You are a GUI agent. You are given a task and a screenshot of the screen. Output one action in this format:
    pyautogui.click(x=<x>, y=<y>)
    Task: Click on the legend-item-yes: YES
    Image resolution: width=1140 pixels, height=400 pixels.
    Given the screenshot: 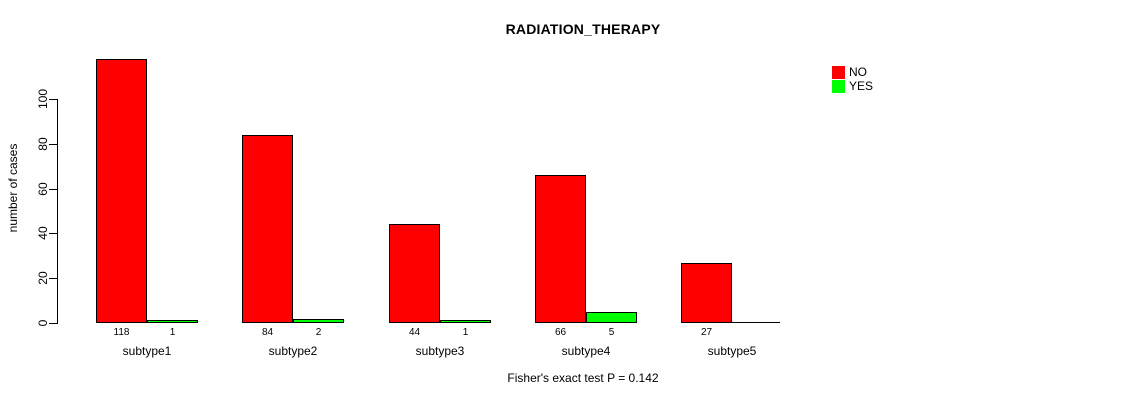 What is the action you would take?
    pyautogui.click(x=852, y=86)
    